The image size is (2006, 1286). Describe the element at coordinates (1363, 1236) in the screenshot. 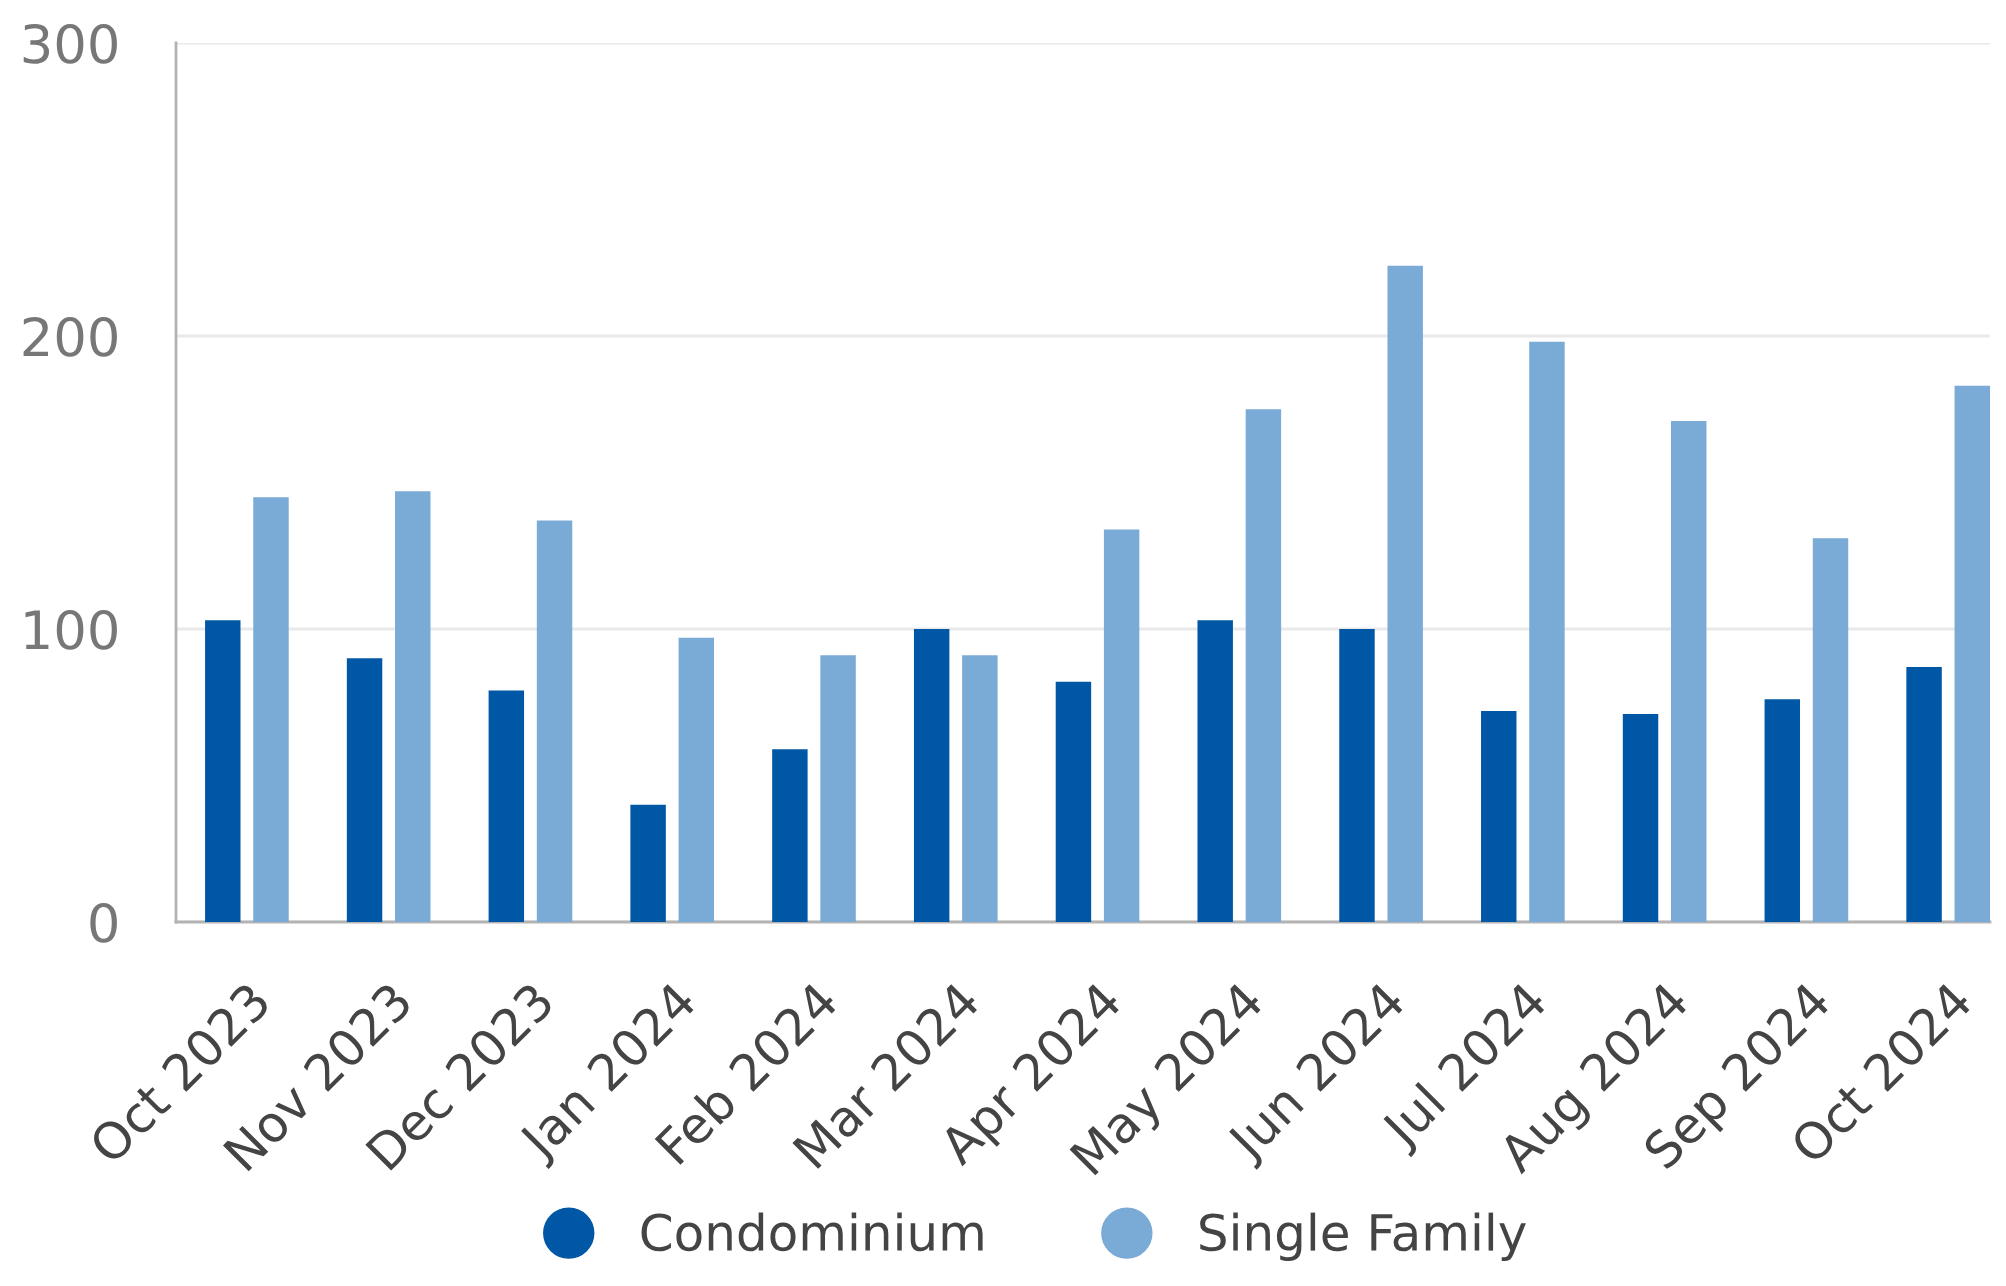

I see `legend-label: Single Family` at that location.